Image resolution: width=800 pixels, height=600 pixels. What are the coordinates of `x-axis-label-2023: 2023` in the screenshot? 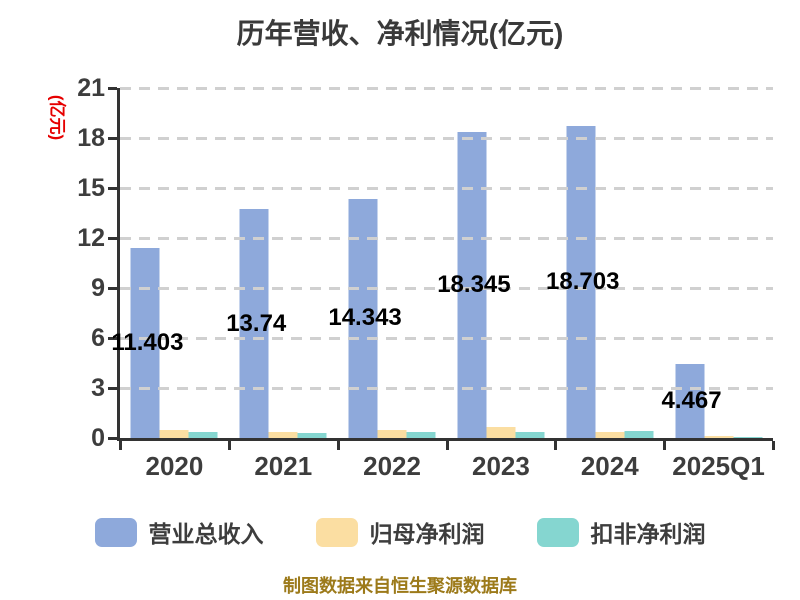 It's located at (500, 466).